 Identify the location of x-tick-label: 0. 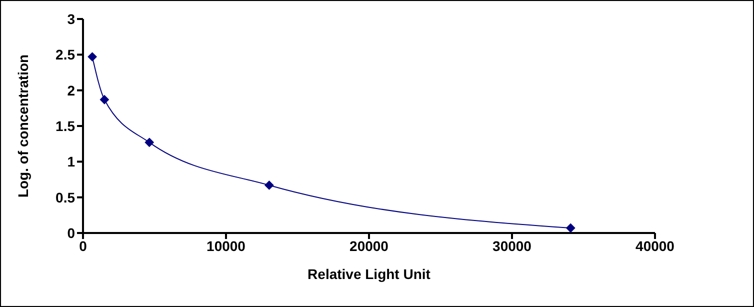
(83, 246).